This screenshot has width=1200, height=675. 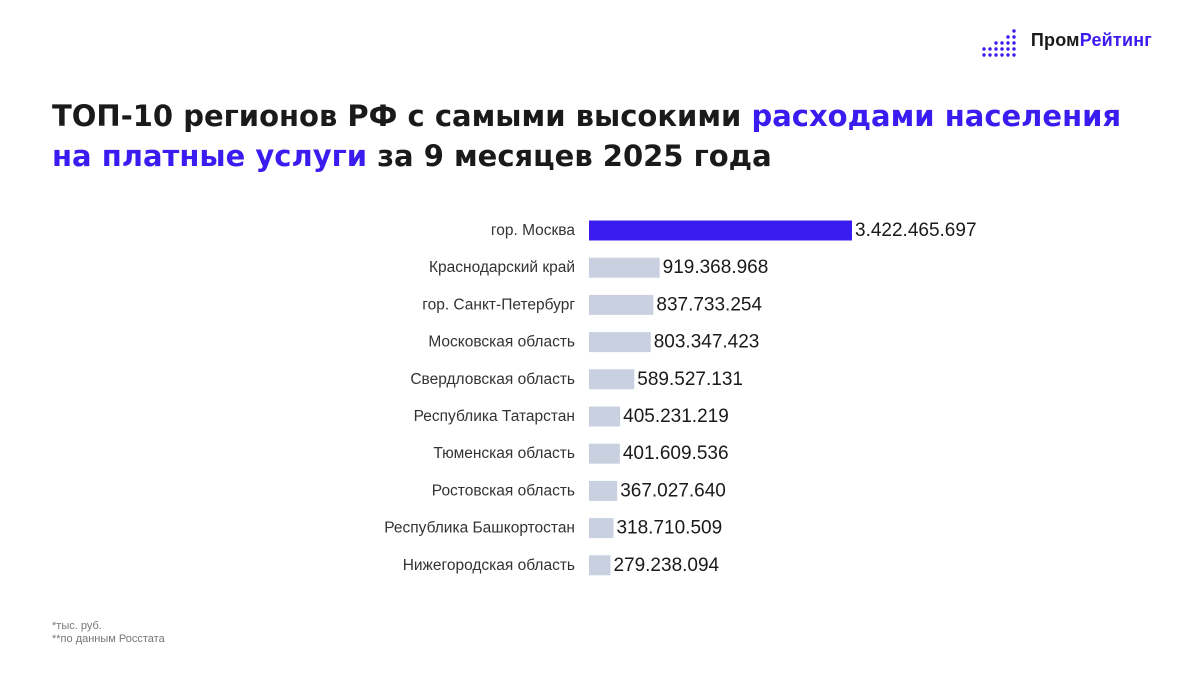 What do you see at coordinates (587, 136) in the screenshot?
I see `title-highlight: расходами населения на платные услуги` at bounding box center [587, 136].